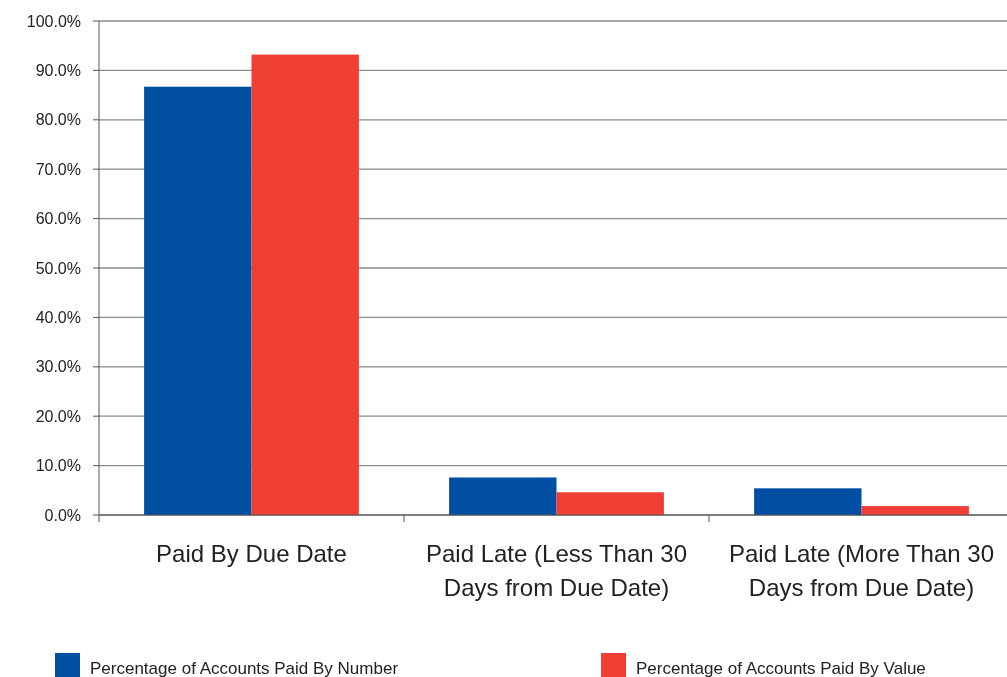 The image size is (1007, 677). Describe the element at coordinates (58, 169) in the screenshot. I see `y-tick-label: 70.0%` at that location.